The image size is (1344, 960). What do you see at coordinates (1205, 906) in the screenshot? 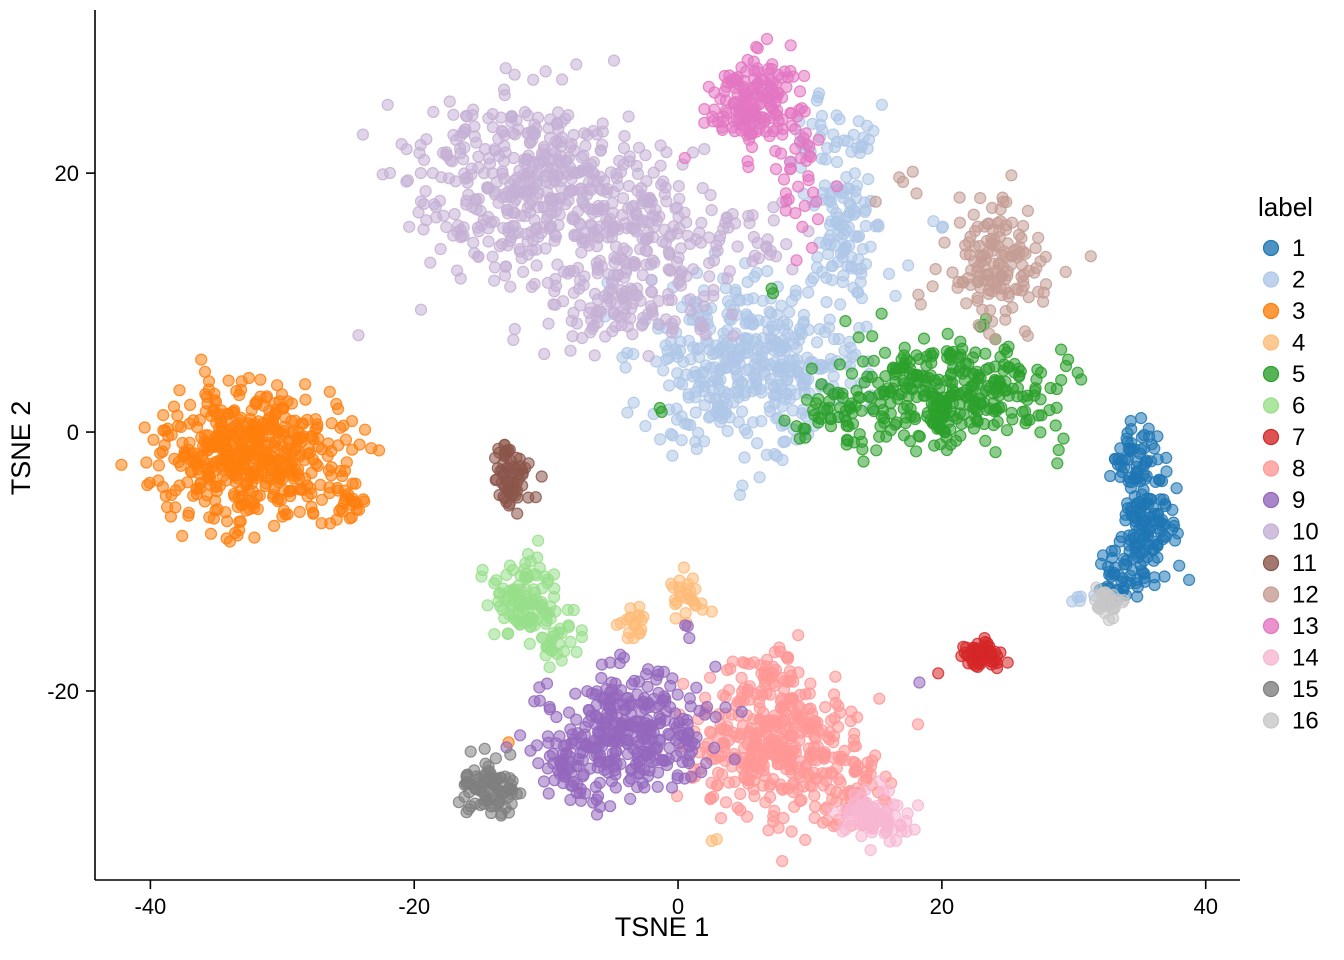
I see `x-tick-label: 40` at bounding box center [1205, 906].